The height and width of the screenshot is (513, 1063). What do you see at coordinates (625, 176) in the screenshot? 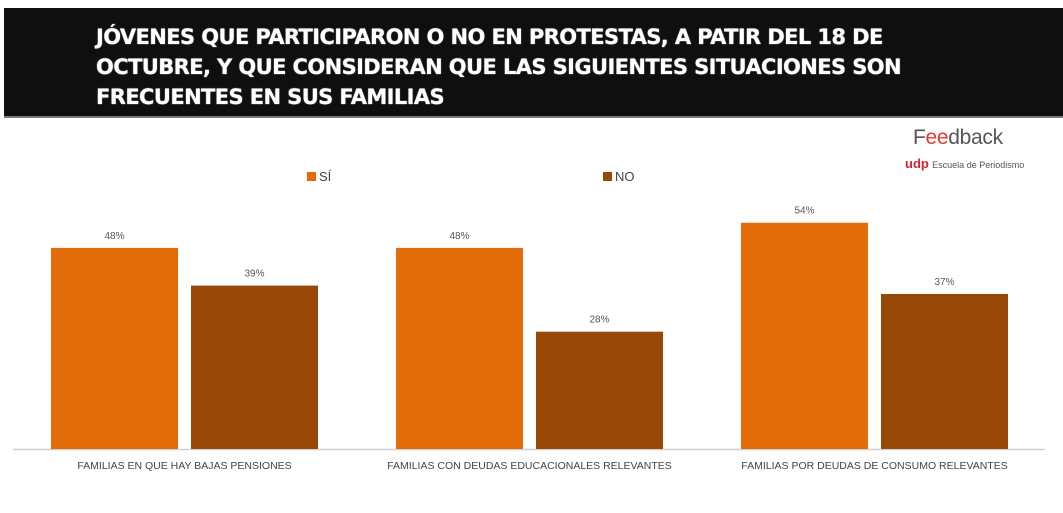
I see `legend-label-no: NO` at bounding box center [625, 176].